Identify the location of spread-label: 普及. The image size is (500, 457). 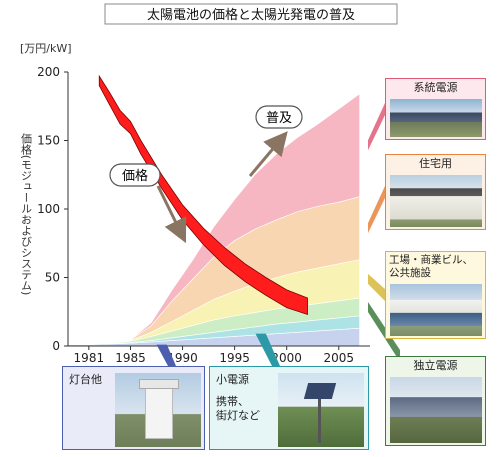
(279, 118).